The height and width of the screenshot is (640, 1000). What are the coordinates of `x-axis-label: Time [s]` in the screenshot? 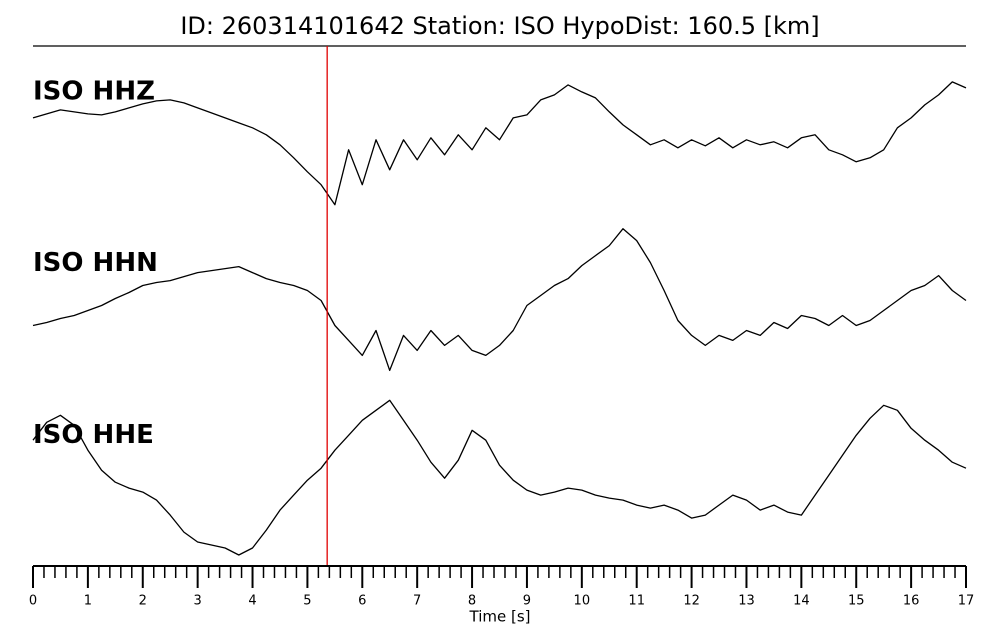 It's located at (500, 617).